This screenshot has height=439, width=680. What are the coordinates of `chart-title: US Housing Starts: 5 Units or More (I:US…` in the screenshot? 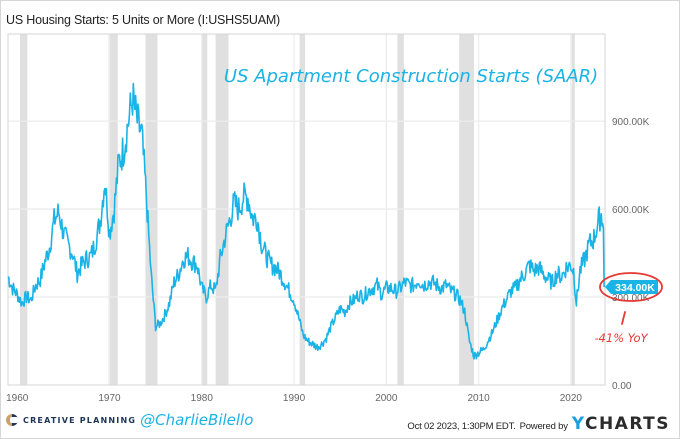 It's located at (143, 20).